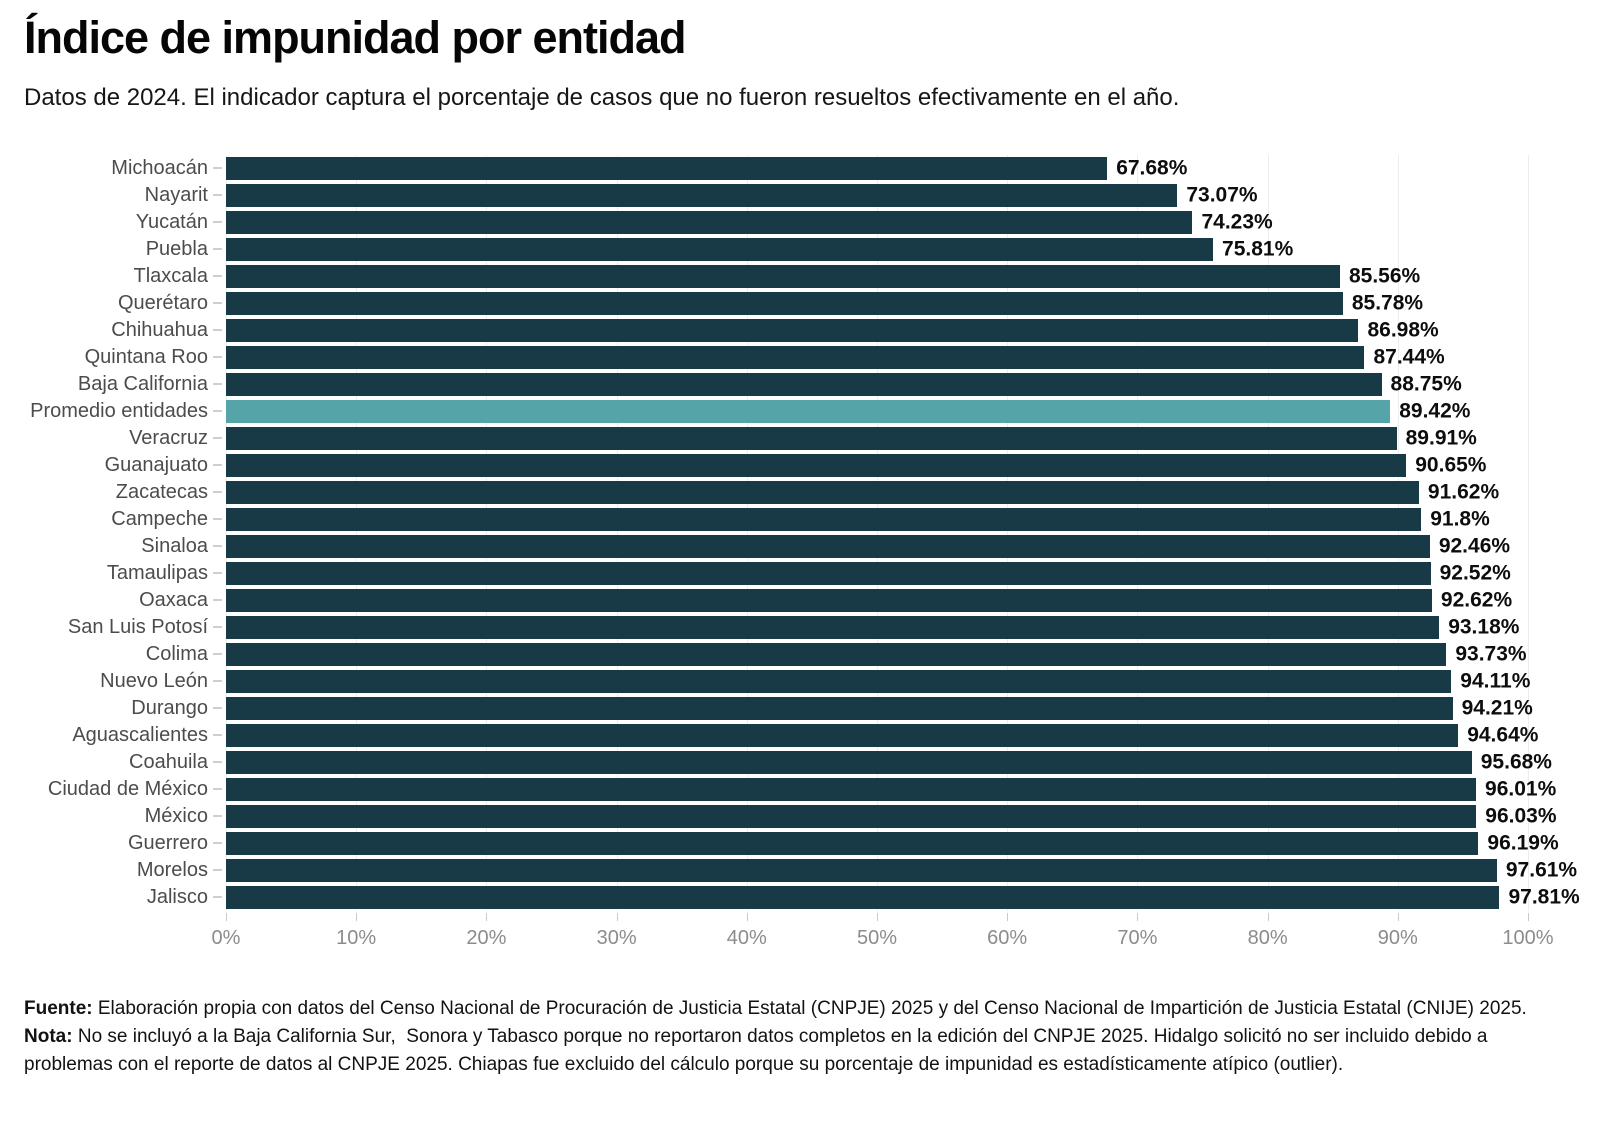 The height and width of the screenshot is (1121, 1600). I want to click on bar-track: 87.44%, so click(877, 357).